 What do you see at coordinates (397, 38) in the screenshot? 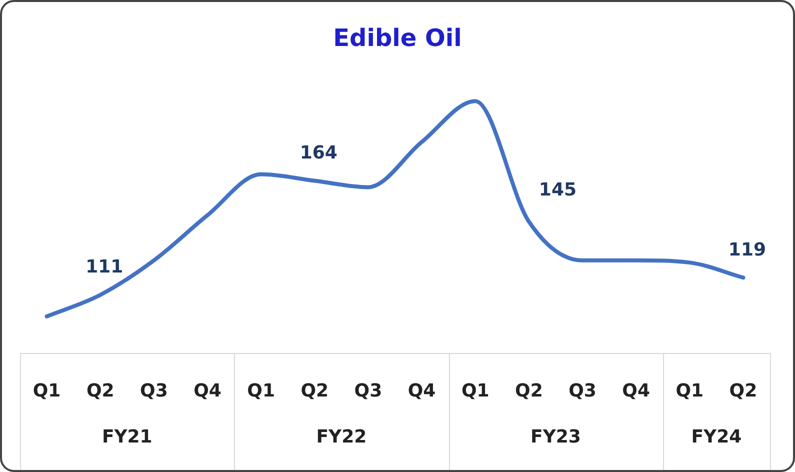
I see `chart-title: Edible Oil` at bounding box center [397, 38].